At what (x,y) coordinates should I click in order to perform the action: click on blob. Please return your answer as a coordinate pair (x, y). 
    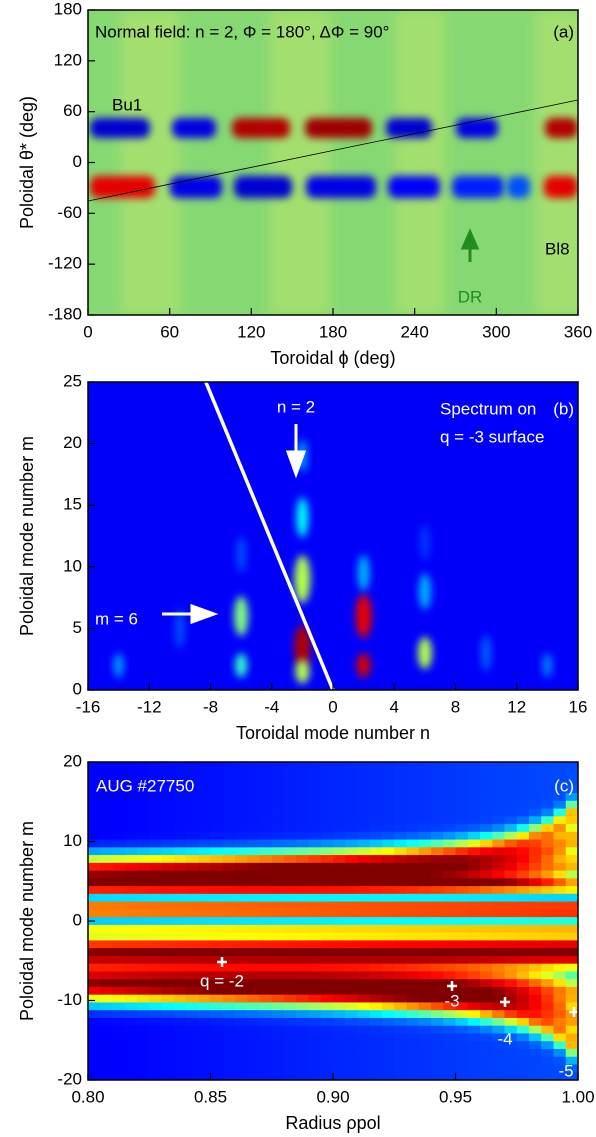
    Looking at the image, I should click on (424, 653).